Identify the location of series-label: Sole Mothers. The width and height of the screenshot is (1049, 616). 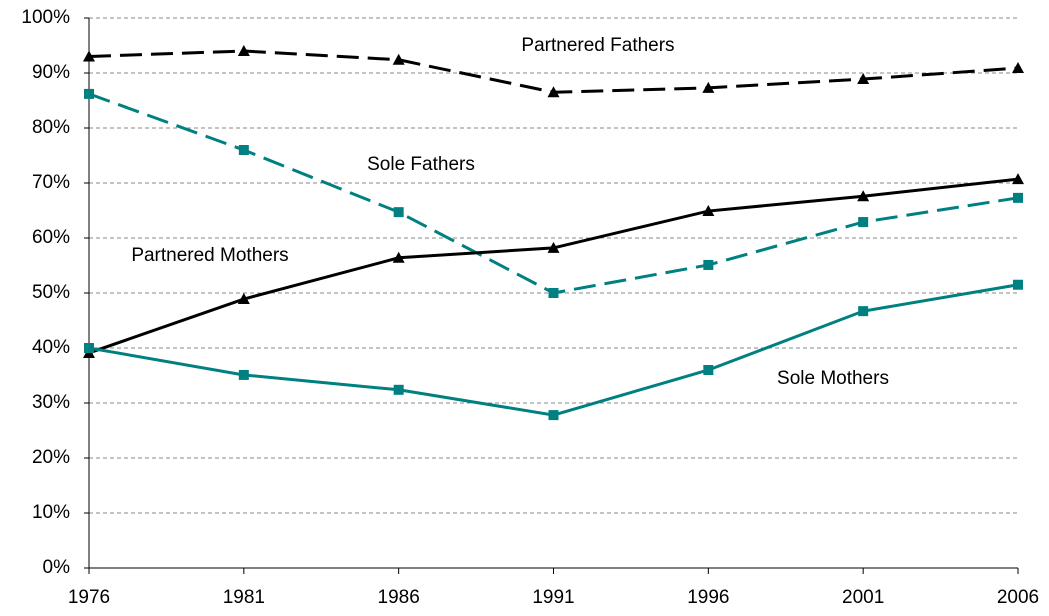
(833, 378).